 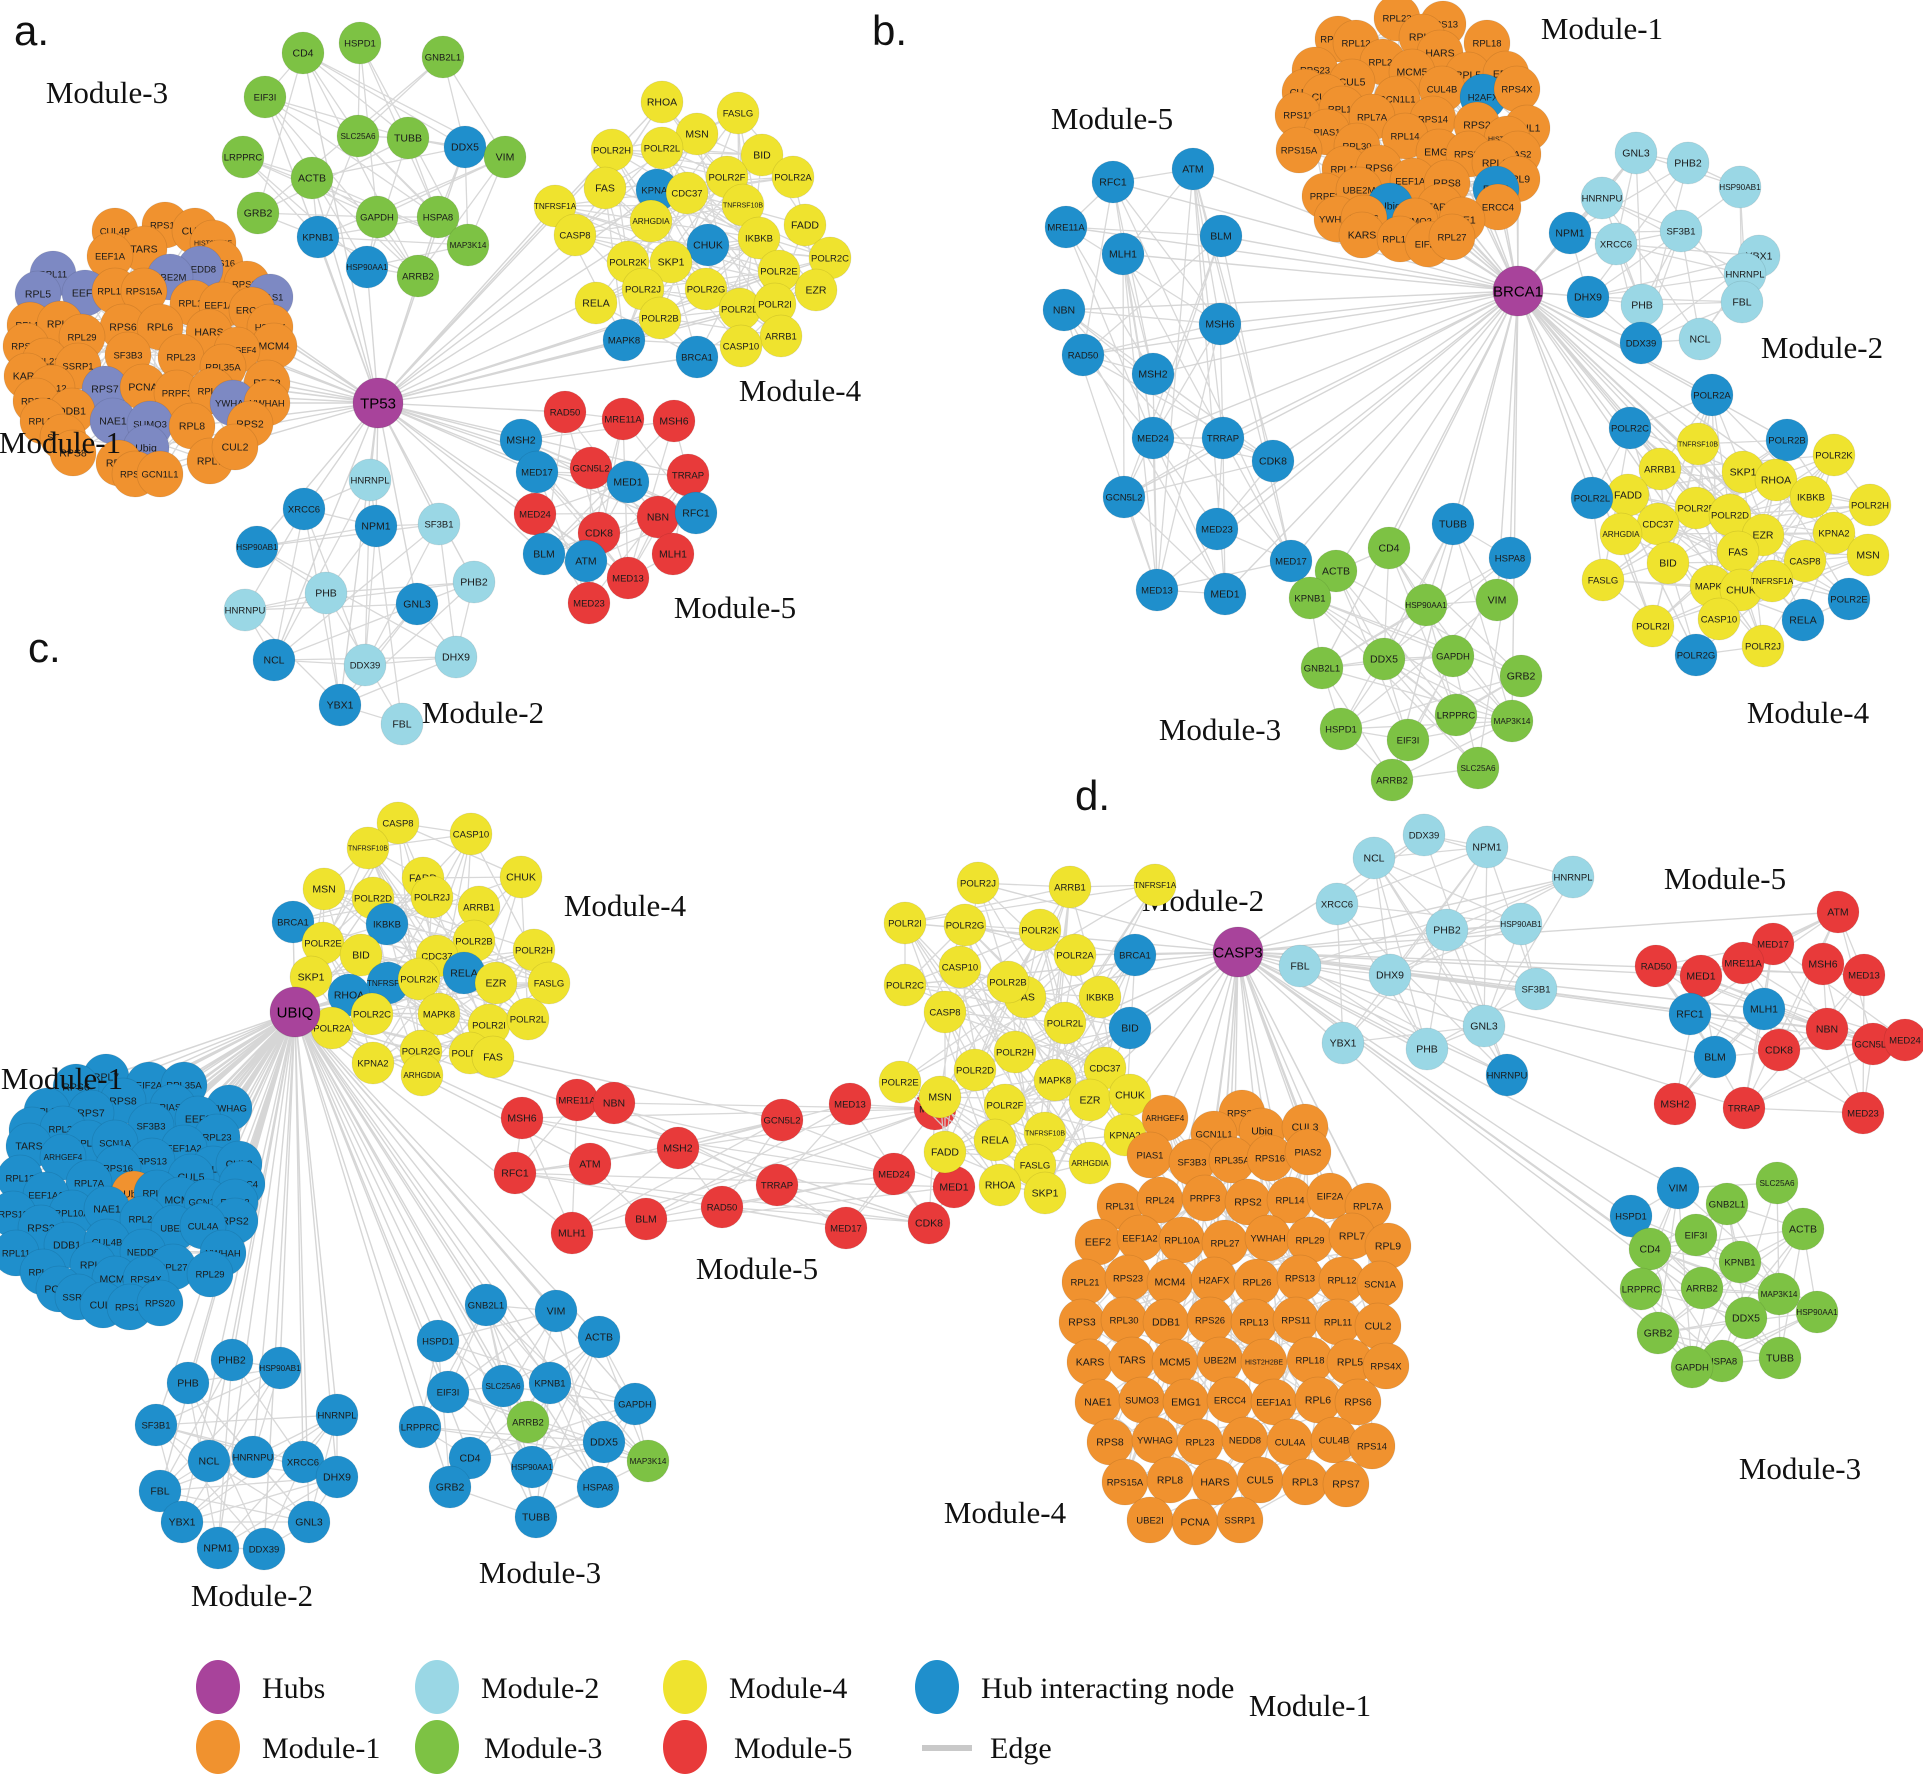 I want to click on node-KPNA2: KPNA2, so click(x=1834, y=533).